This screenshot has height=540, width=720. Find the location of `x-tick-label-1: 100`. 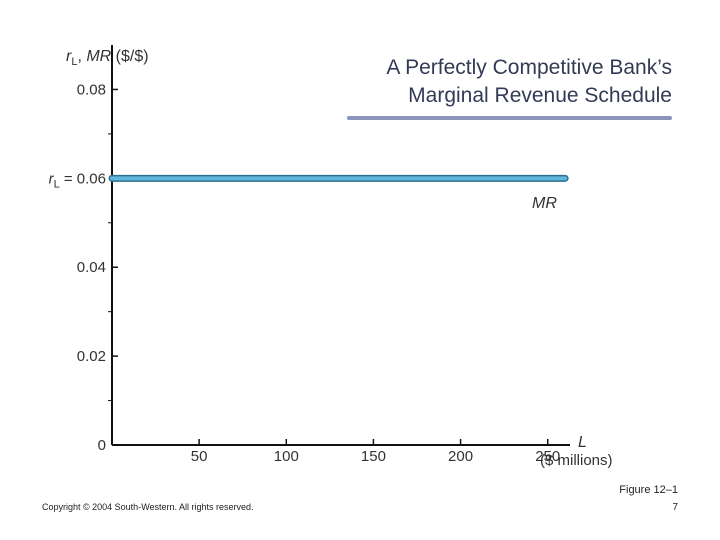

x-tick-label-1: 100 is located at coordinates (286, 456).